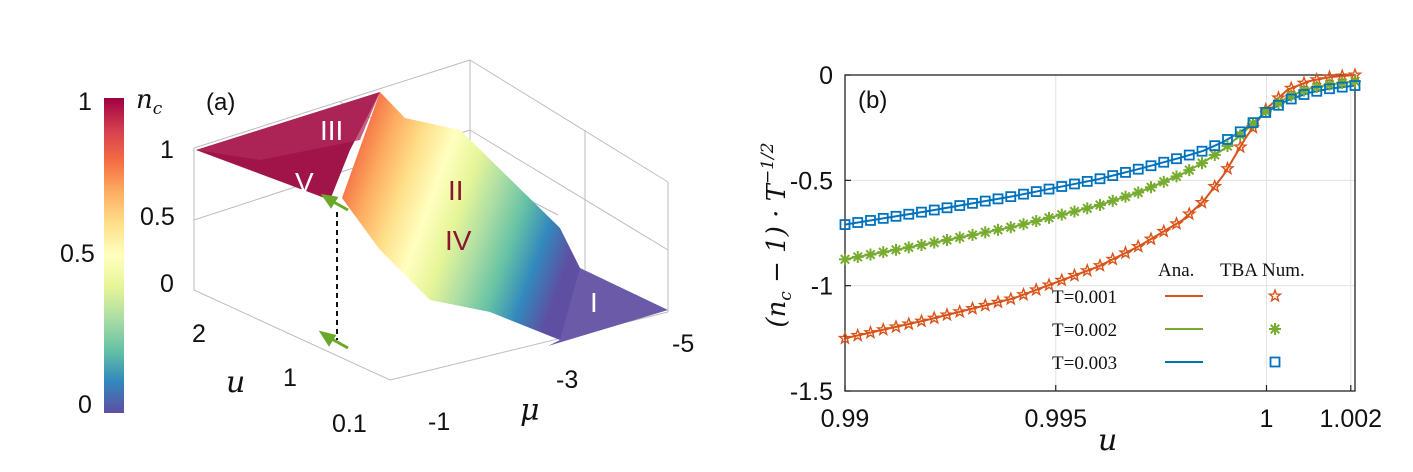 Image resolution: width=1413 pixels, height=472 pixels. Describe the element at coordinates (608, 307) in the screenshot. I see `surface-flat-bottom` at that location.